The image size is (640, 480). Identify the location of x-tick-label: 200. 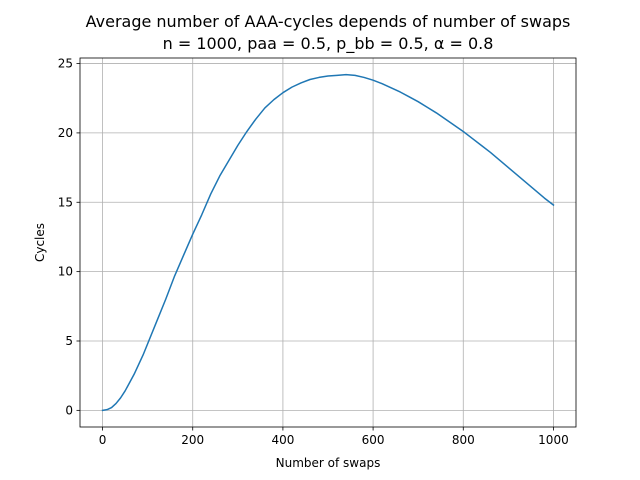
(192, 440).